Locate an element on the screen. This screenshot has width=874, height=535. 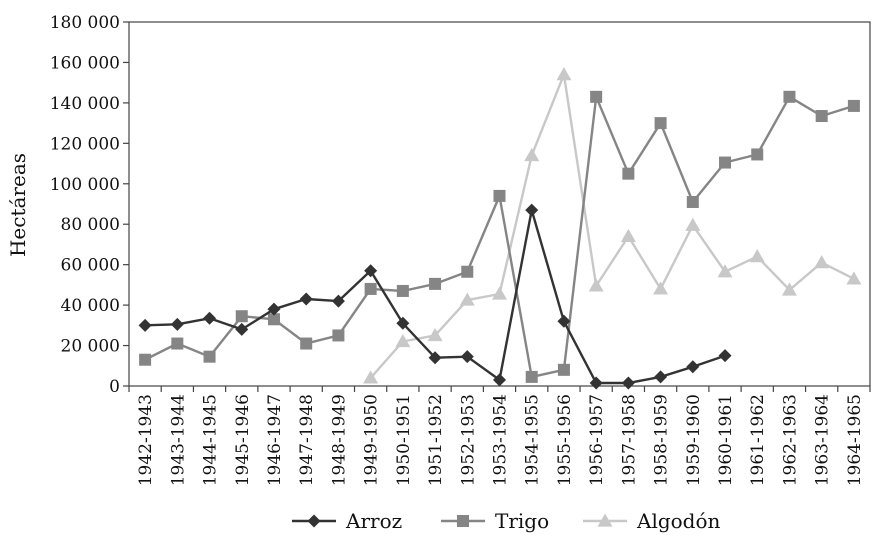
y-tick-label: 80 000 is located at coordinates (90, 225).